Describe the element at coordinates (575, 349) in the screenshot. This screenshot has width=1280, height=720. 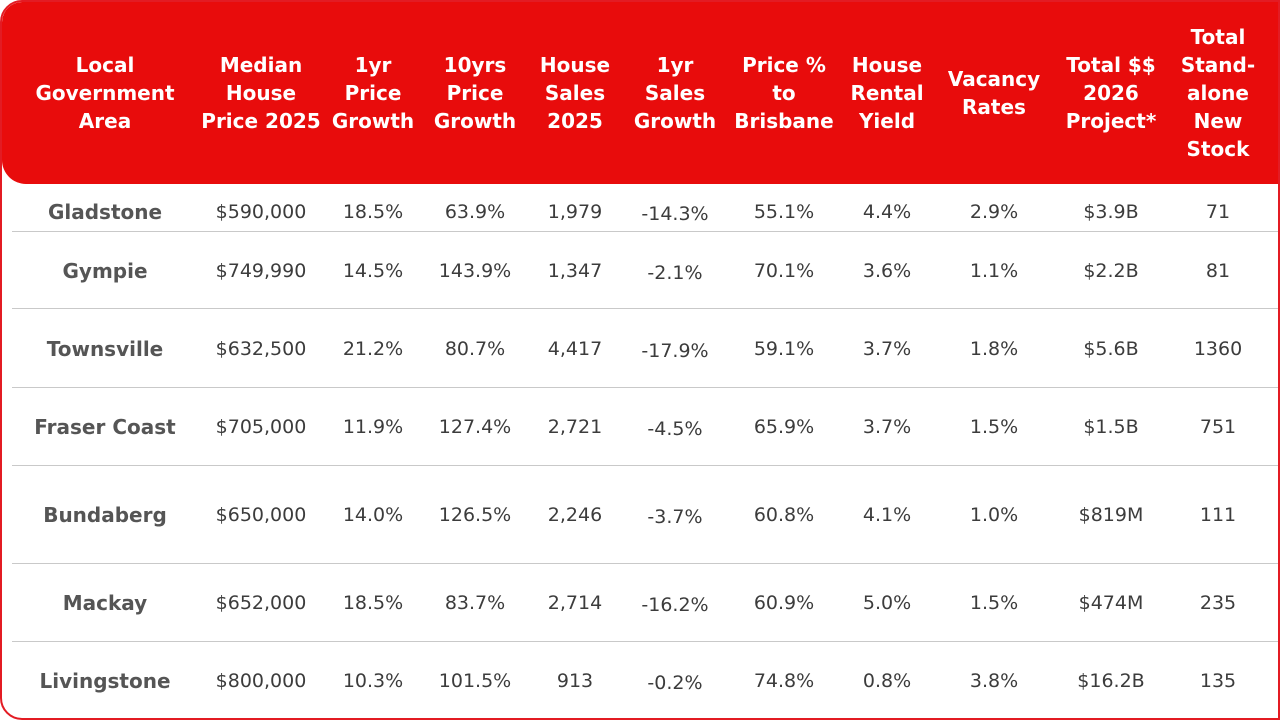
I see `table-cell: 4,417` at that location.